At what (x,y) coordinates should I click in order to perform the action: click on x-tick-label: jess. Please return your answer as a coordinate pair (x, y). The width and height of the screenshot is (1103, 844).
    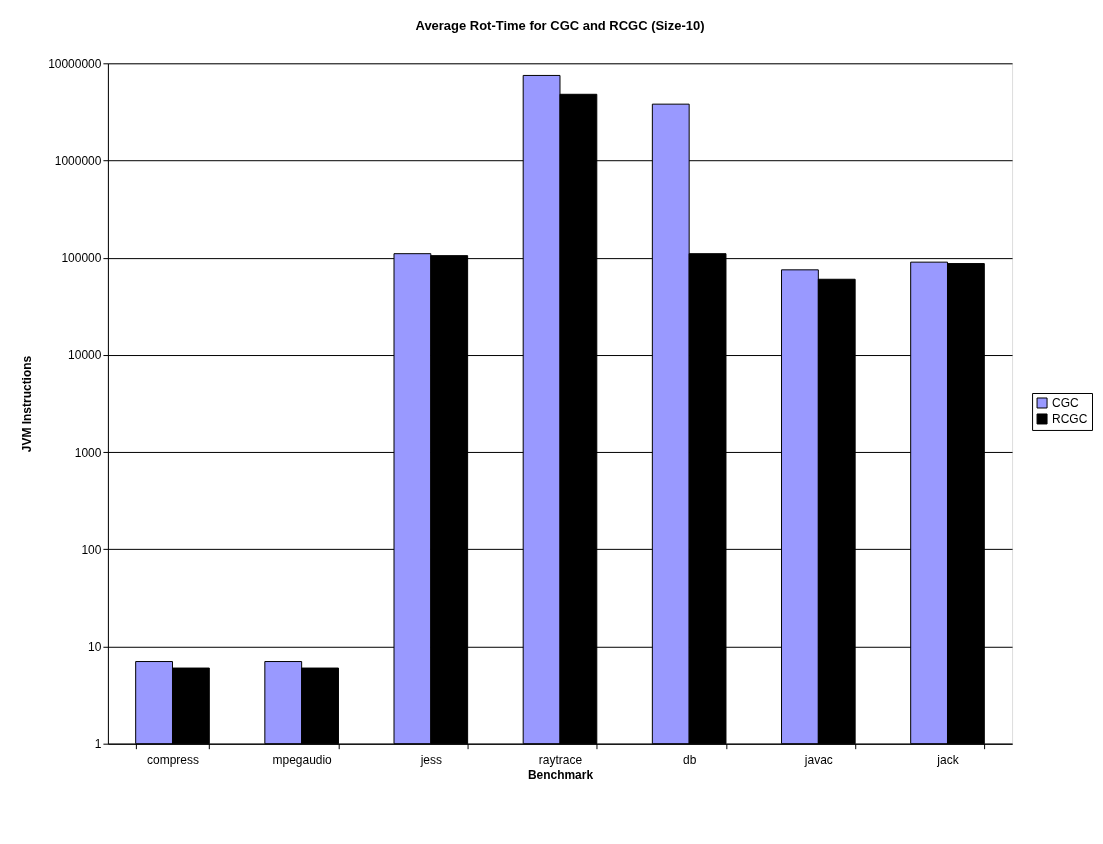
    Looking at the image, I should click on (430, 760).